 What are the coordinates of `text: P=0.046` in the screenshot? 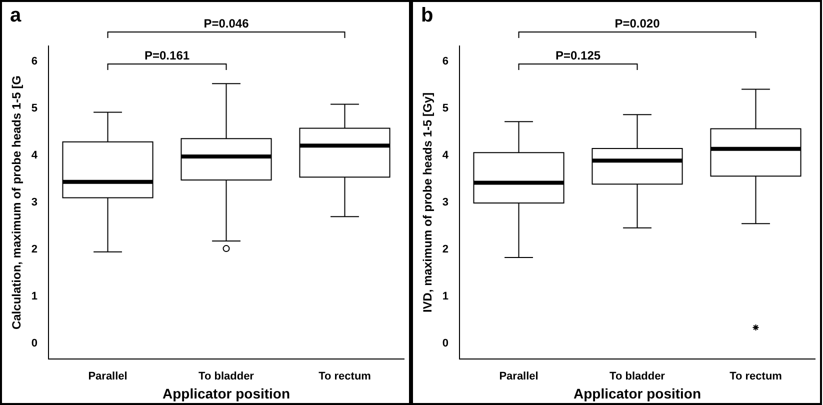 It's located at (227, 23).